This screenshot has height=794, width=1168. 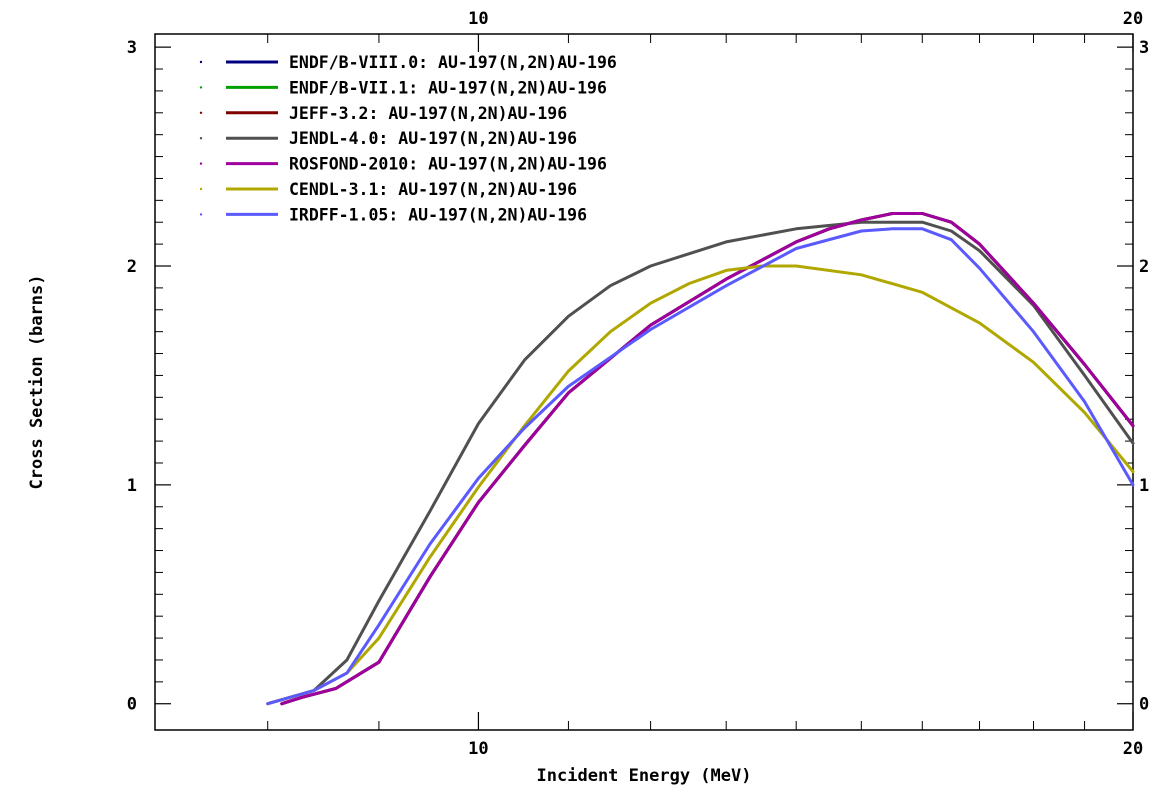 What do you see at coordinates (1133, 19) in the screenshot?
I see `x-tick-label-top: 20` at bounding box center [1133, 19].